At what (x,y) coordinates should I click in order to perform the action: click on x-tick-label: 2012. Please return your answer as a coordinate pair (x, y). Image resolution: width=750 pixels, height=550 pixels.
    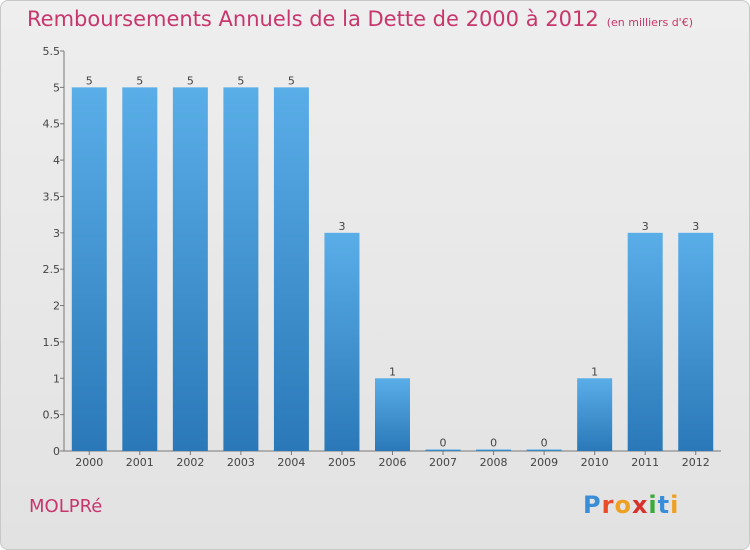
    Looking at the image, I should click on (696, 462).